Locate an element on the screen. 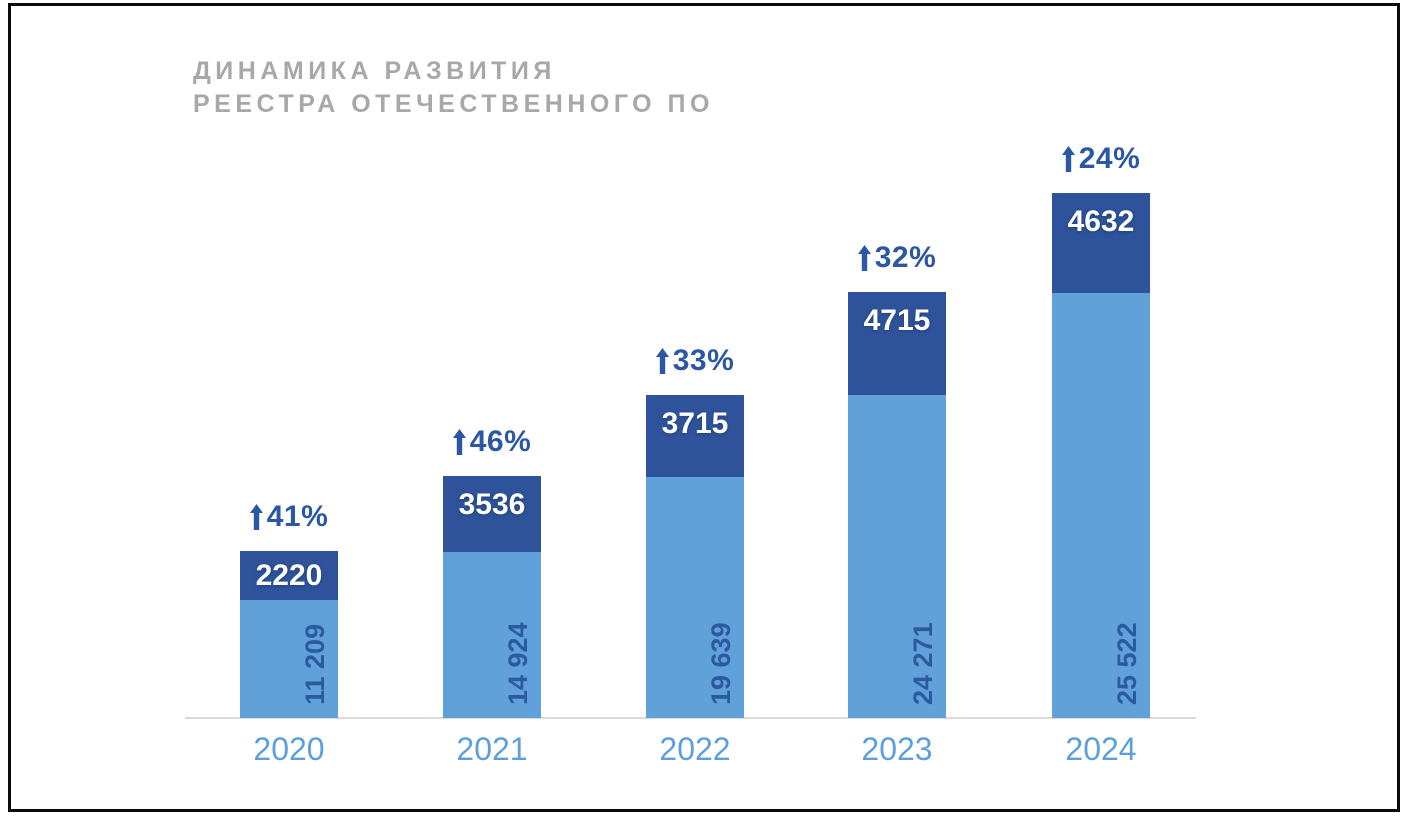  growth-annotation-2020: 41% is located at coordinates (289, 516).